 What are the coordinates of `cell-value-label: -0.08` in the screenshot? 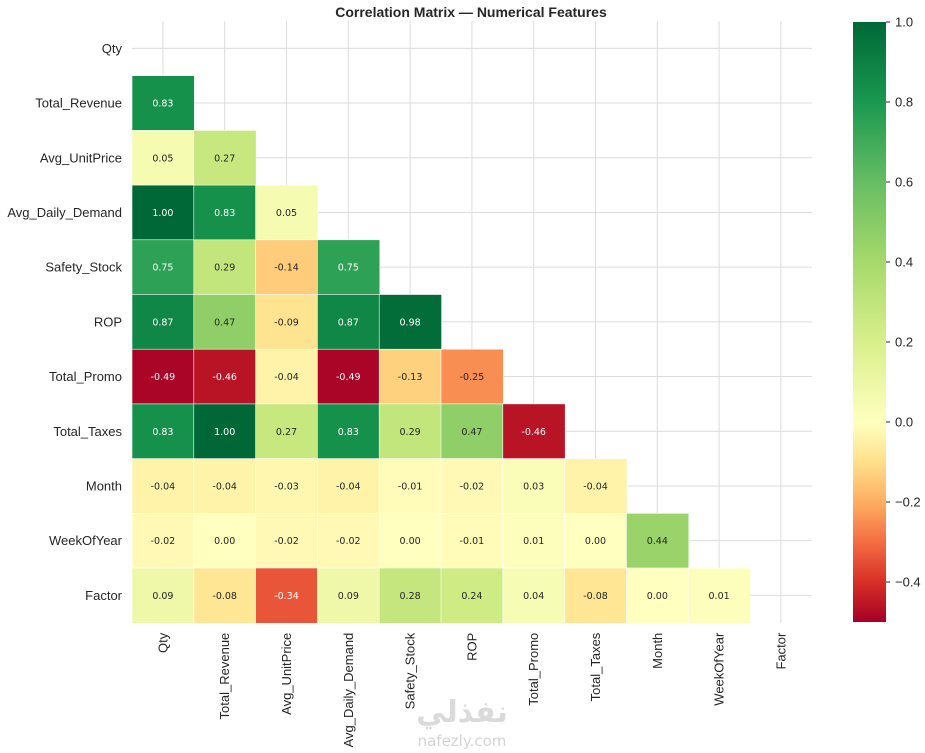 It's located at (595, 596).